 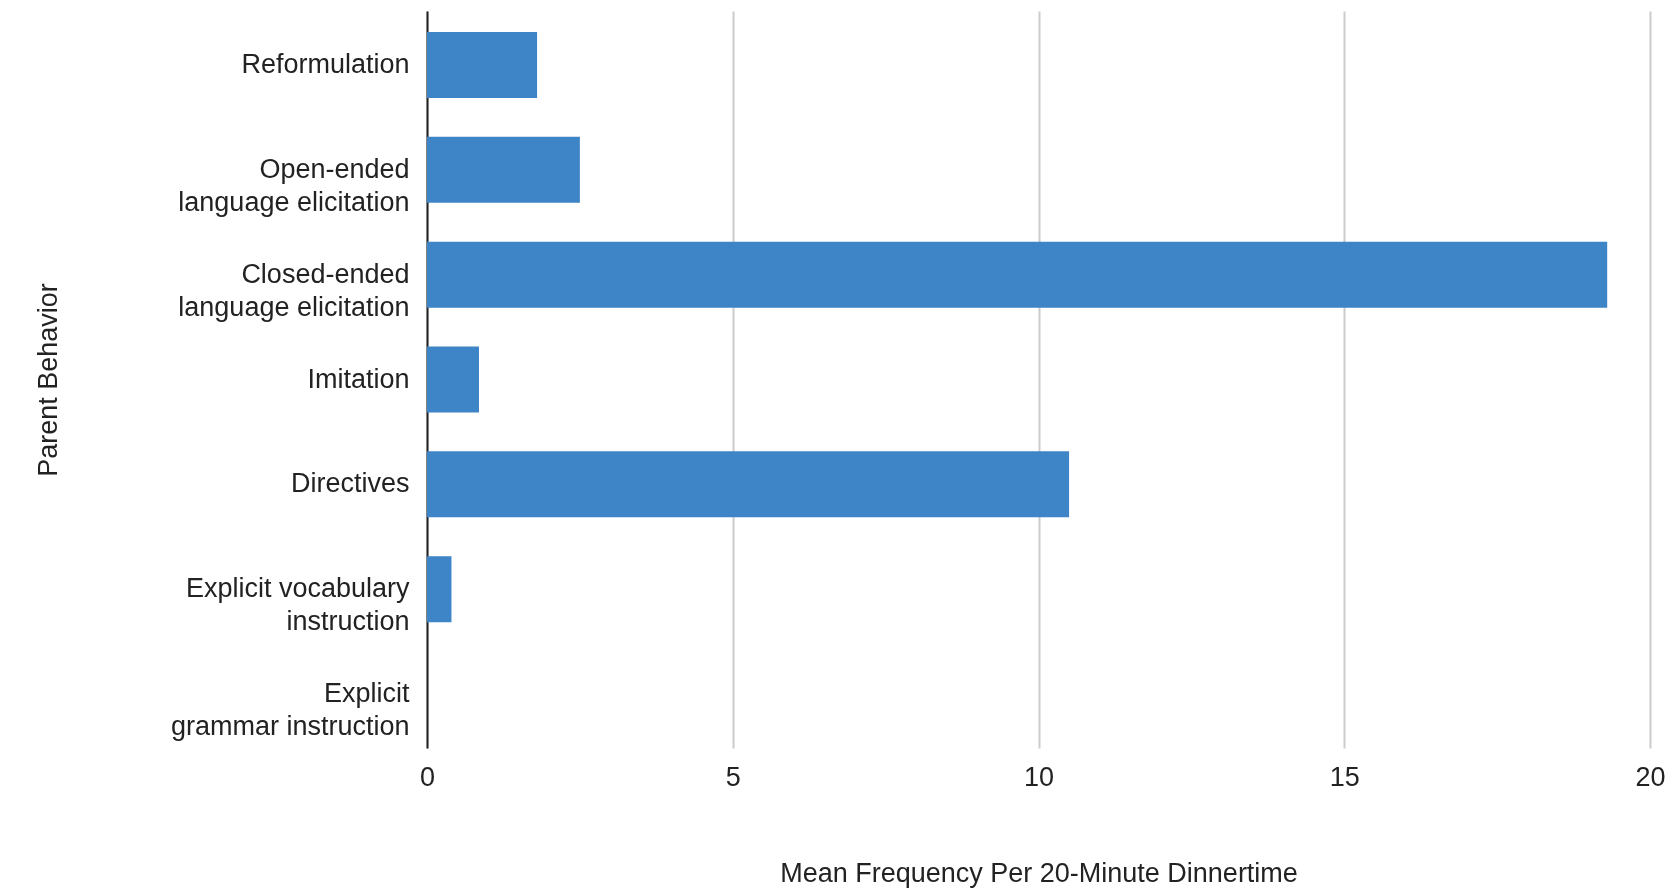 I want to click on y-tick-label: Closed-ended language elicitation, so click(x=294, y=290).